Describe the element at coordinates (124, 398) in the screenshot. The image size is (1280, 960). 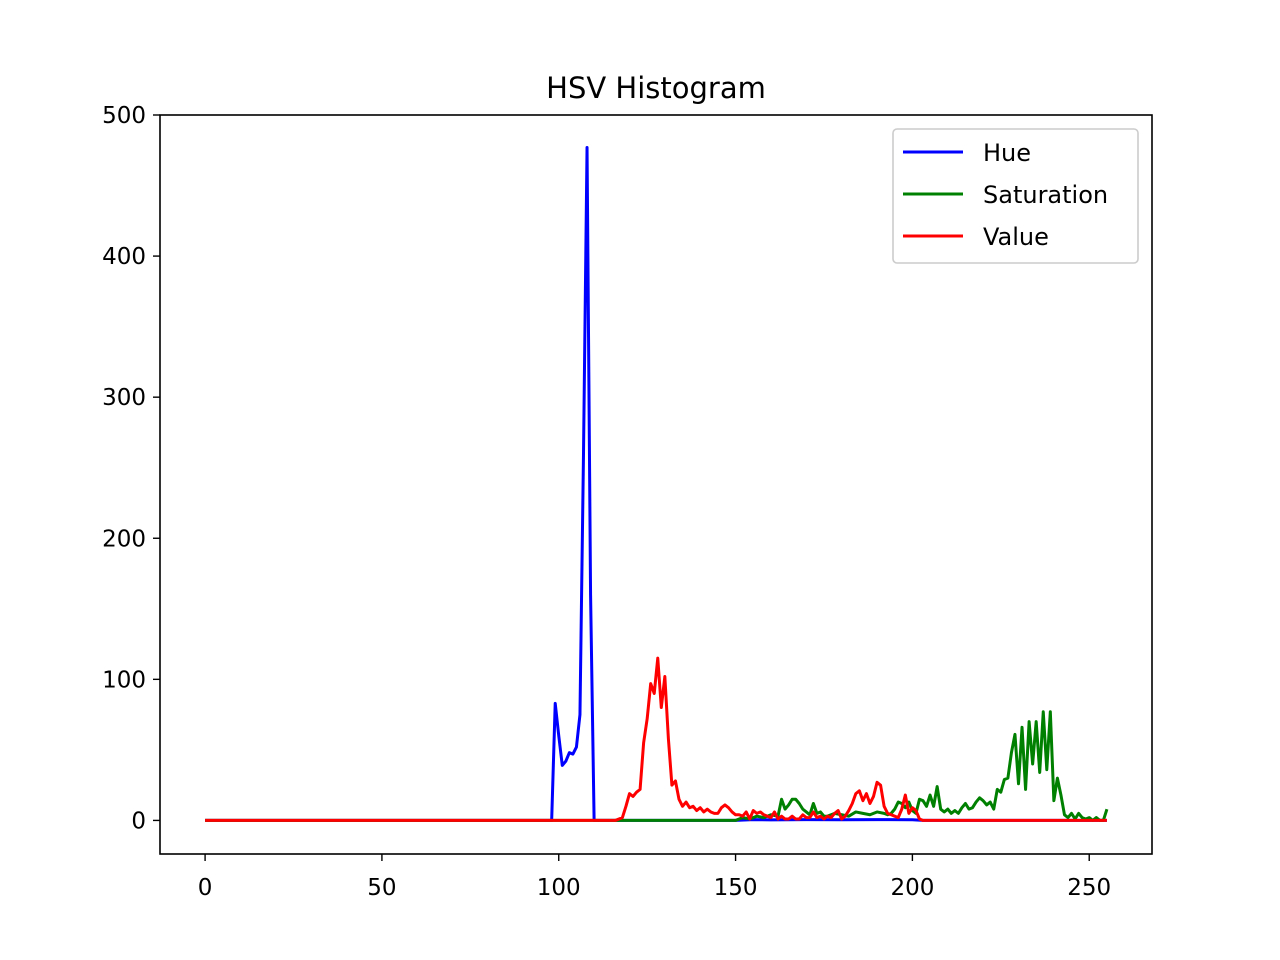
I see `y-tick-label: 300` at that location.